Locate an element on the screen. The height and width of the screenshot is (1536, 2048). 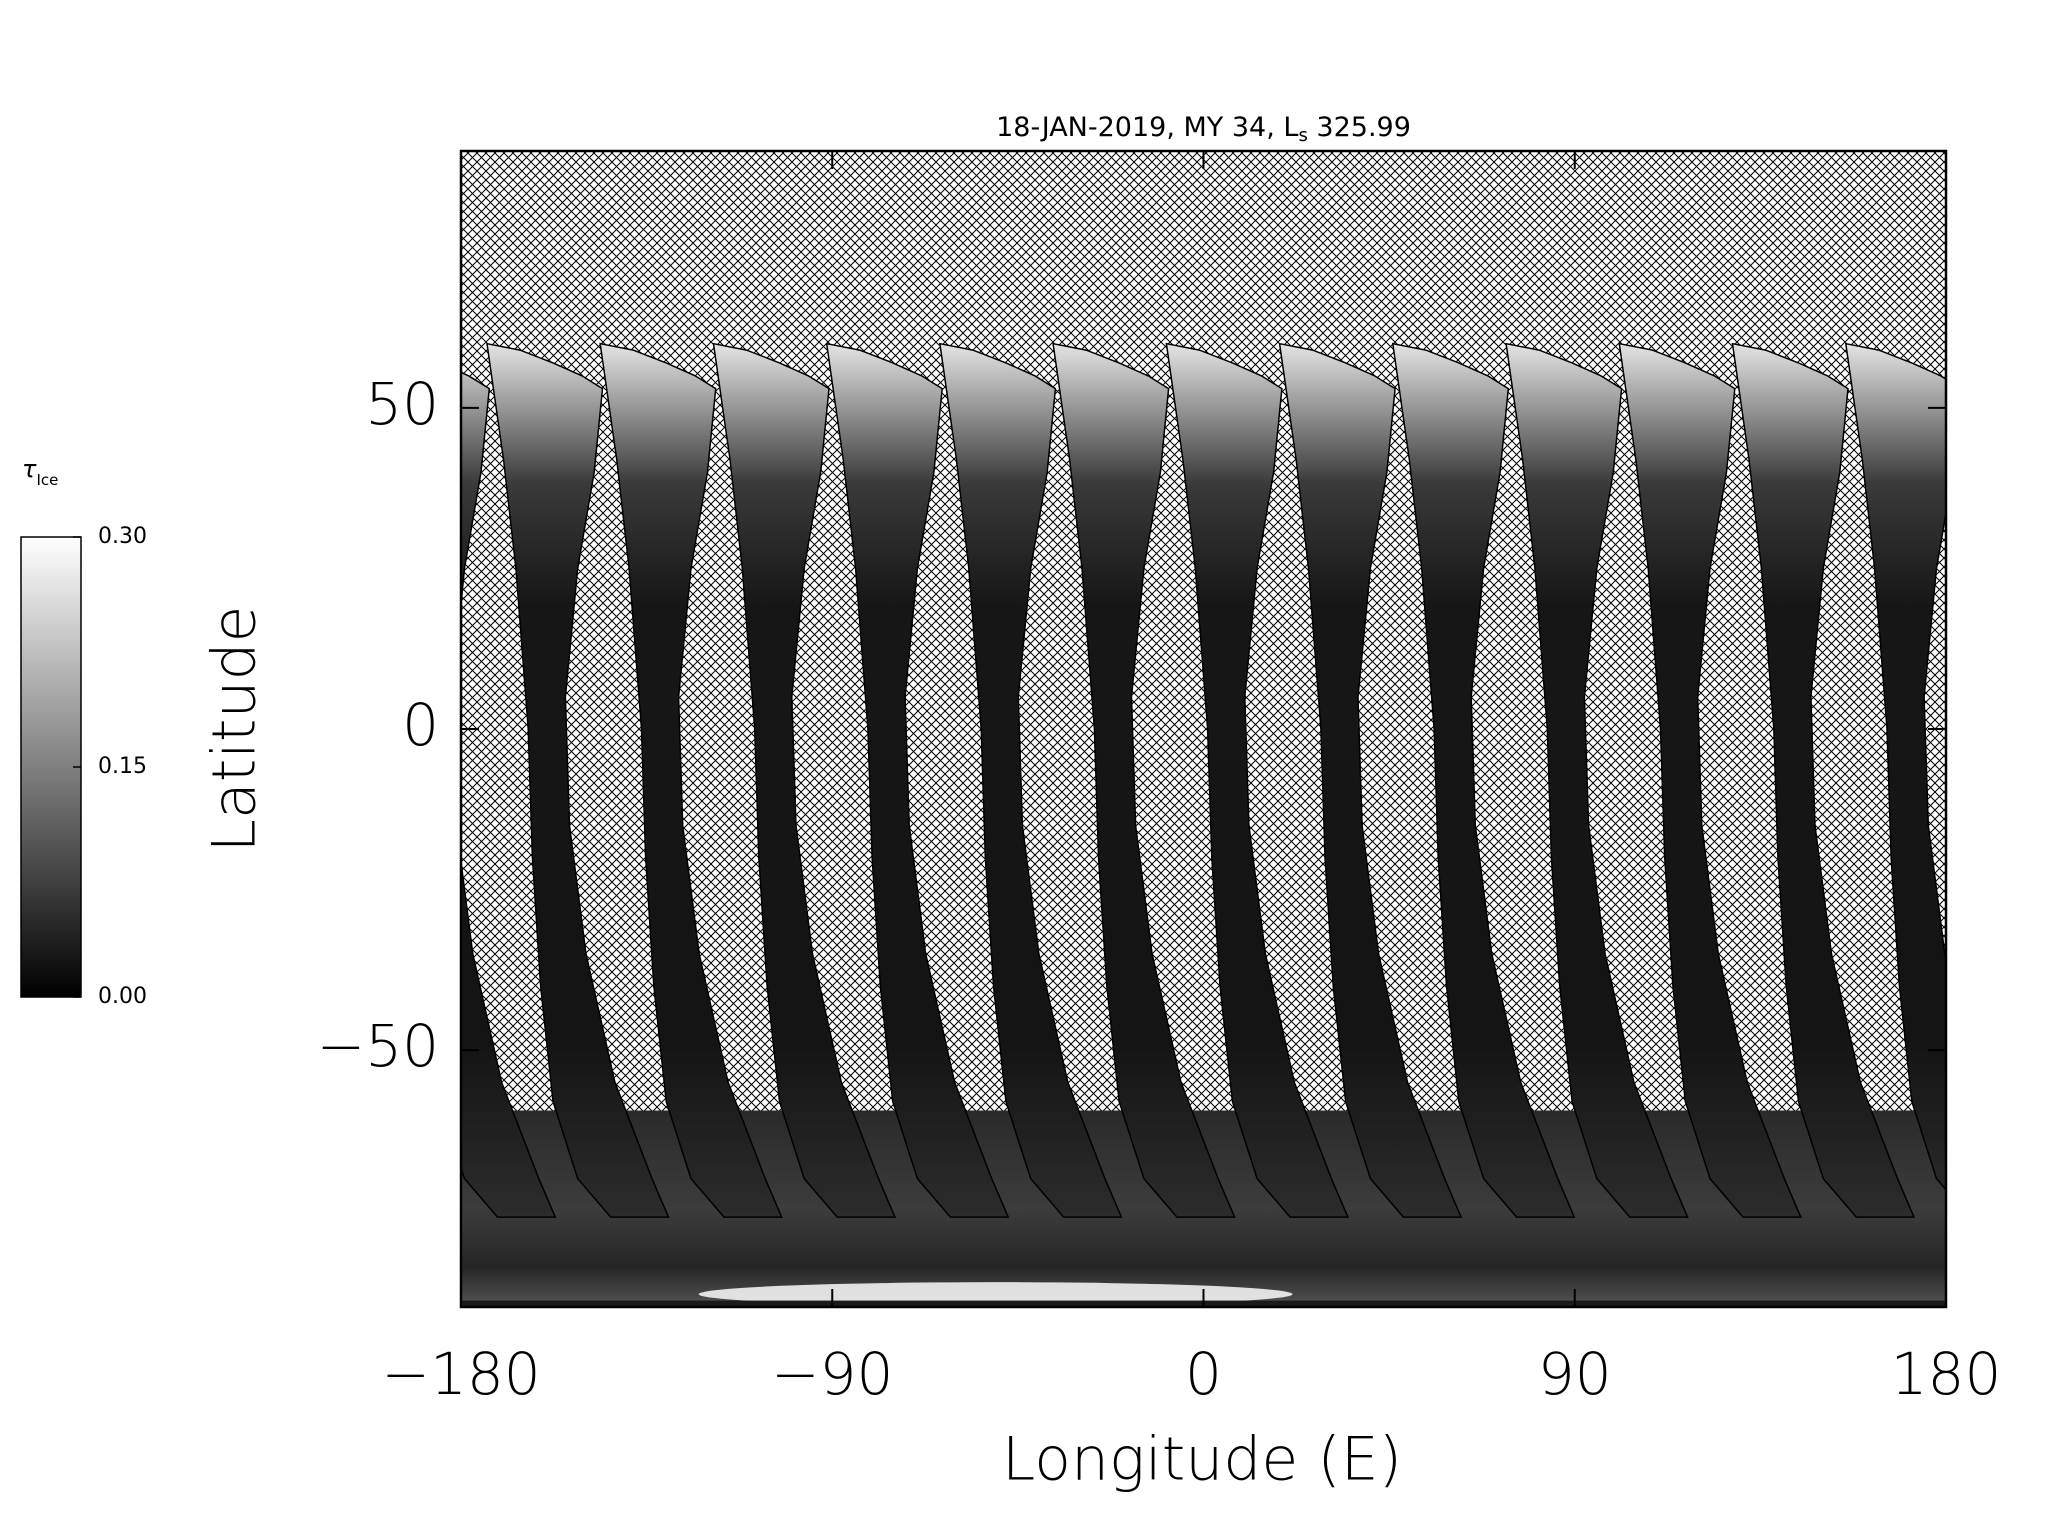
x-tick-label: 180 is located at coordinates (1946, 1374).